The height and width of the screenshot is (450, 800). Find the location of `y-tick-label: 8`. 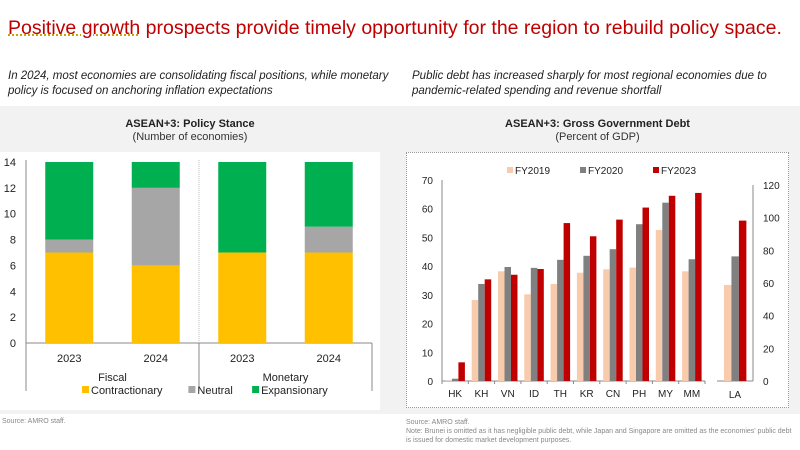

y-tick-label: 8 is located at coordinates (13, 241).